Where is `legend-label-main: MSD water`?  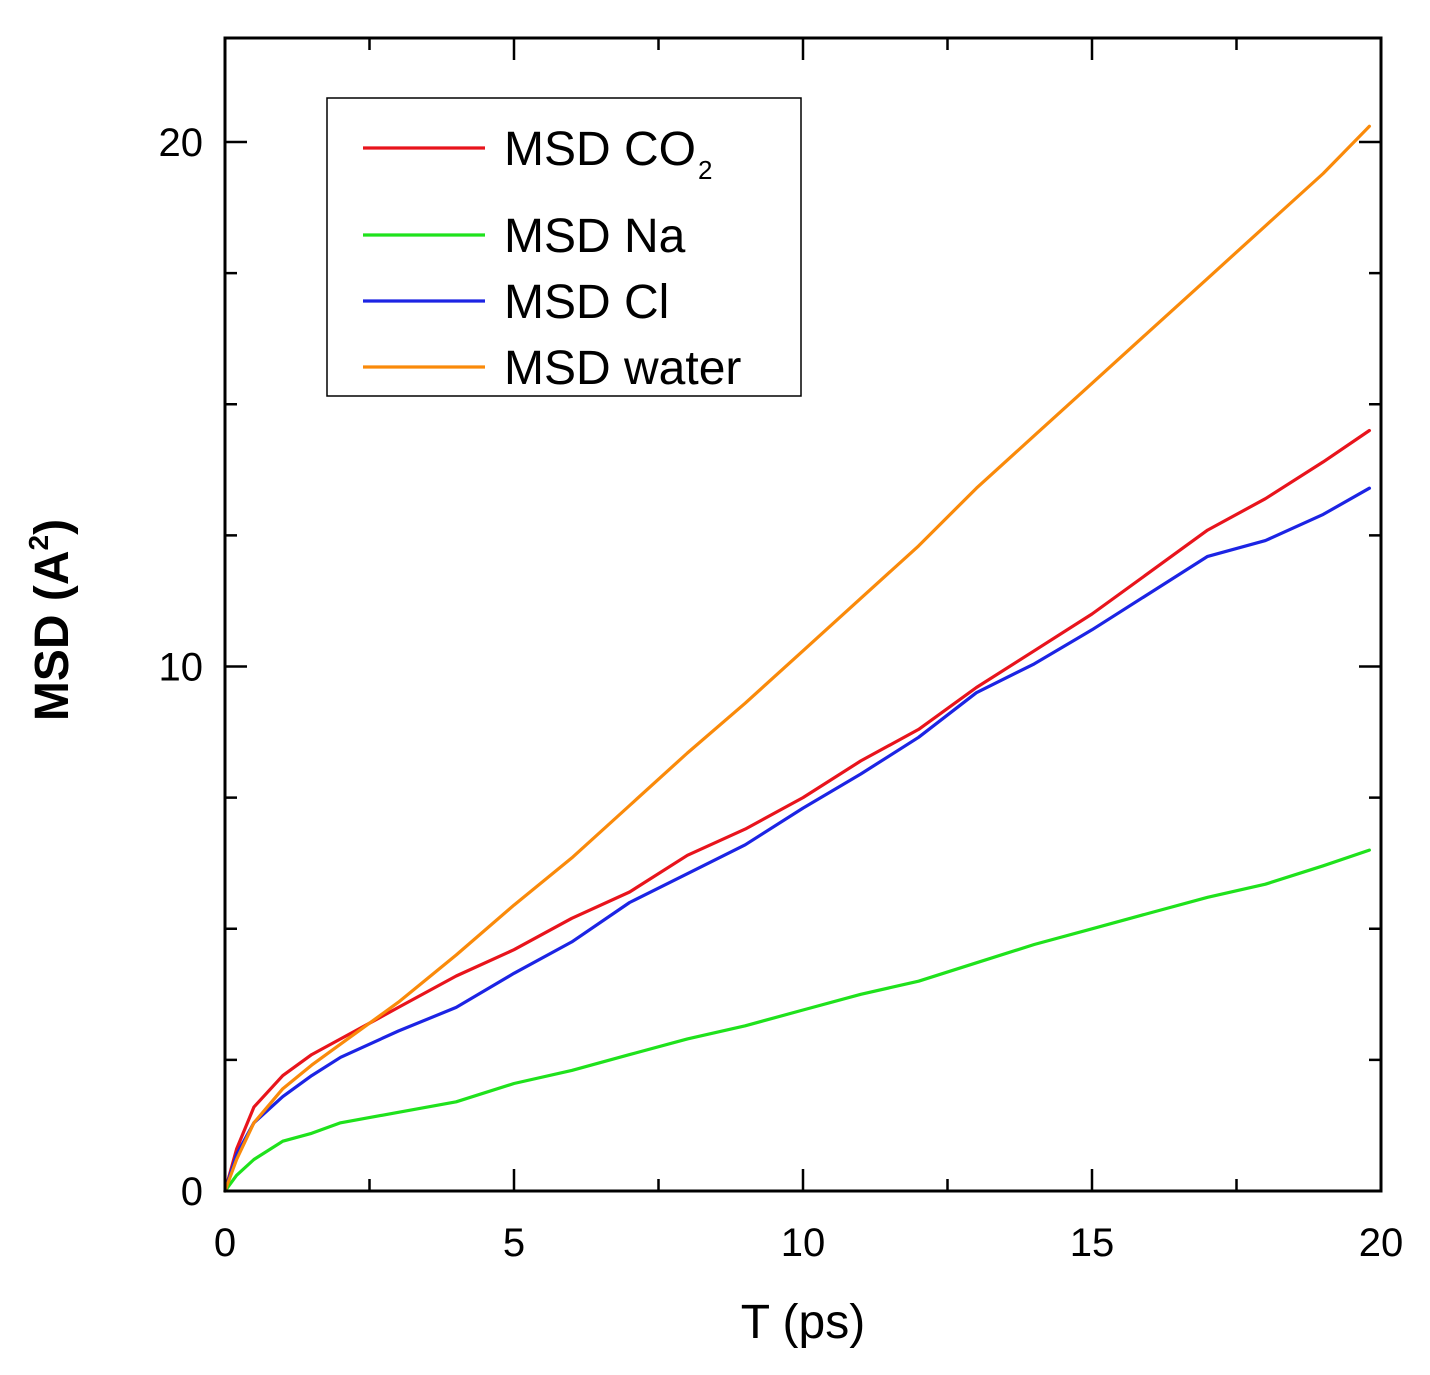
legend-label-main: MSD water is located at coordinates (622, 368).